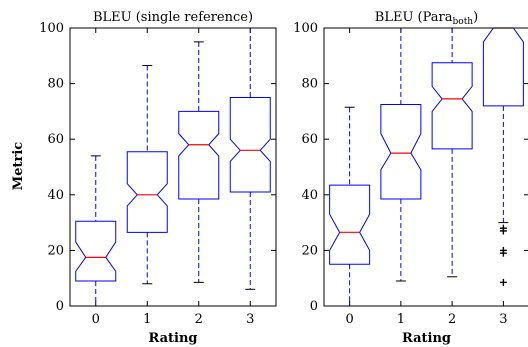 This screenshot has width=528, height=347. Describe the element at coordinates (426, 18) in the screenshot. I see `panel-title: BLEU (Paraboth)` at that location.